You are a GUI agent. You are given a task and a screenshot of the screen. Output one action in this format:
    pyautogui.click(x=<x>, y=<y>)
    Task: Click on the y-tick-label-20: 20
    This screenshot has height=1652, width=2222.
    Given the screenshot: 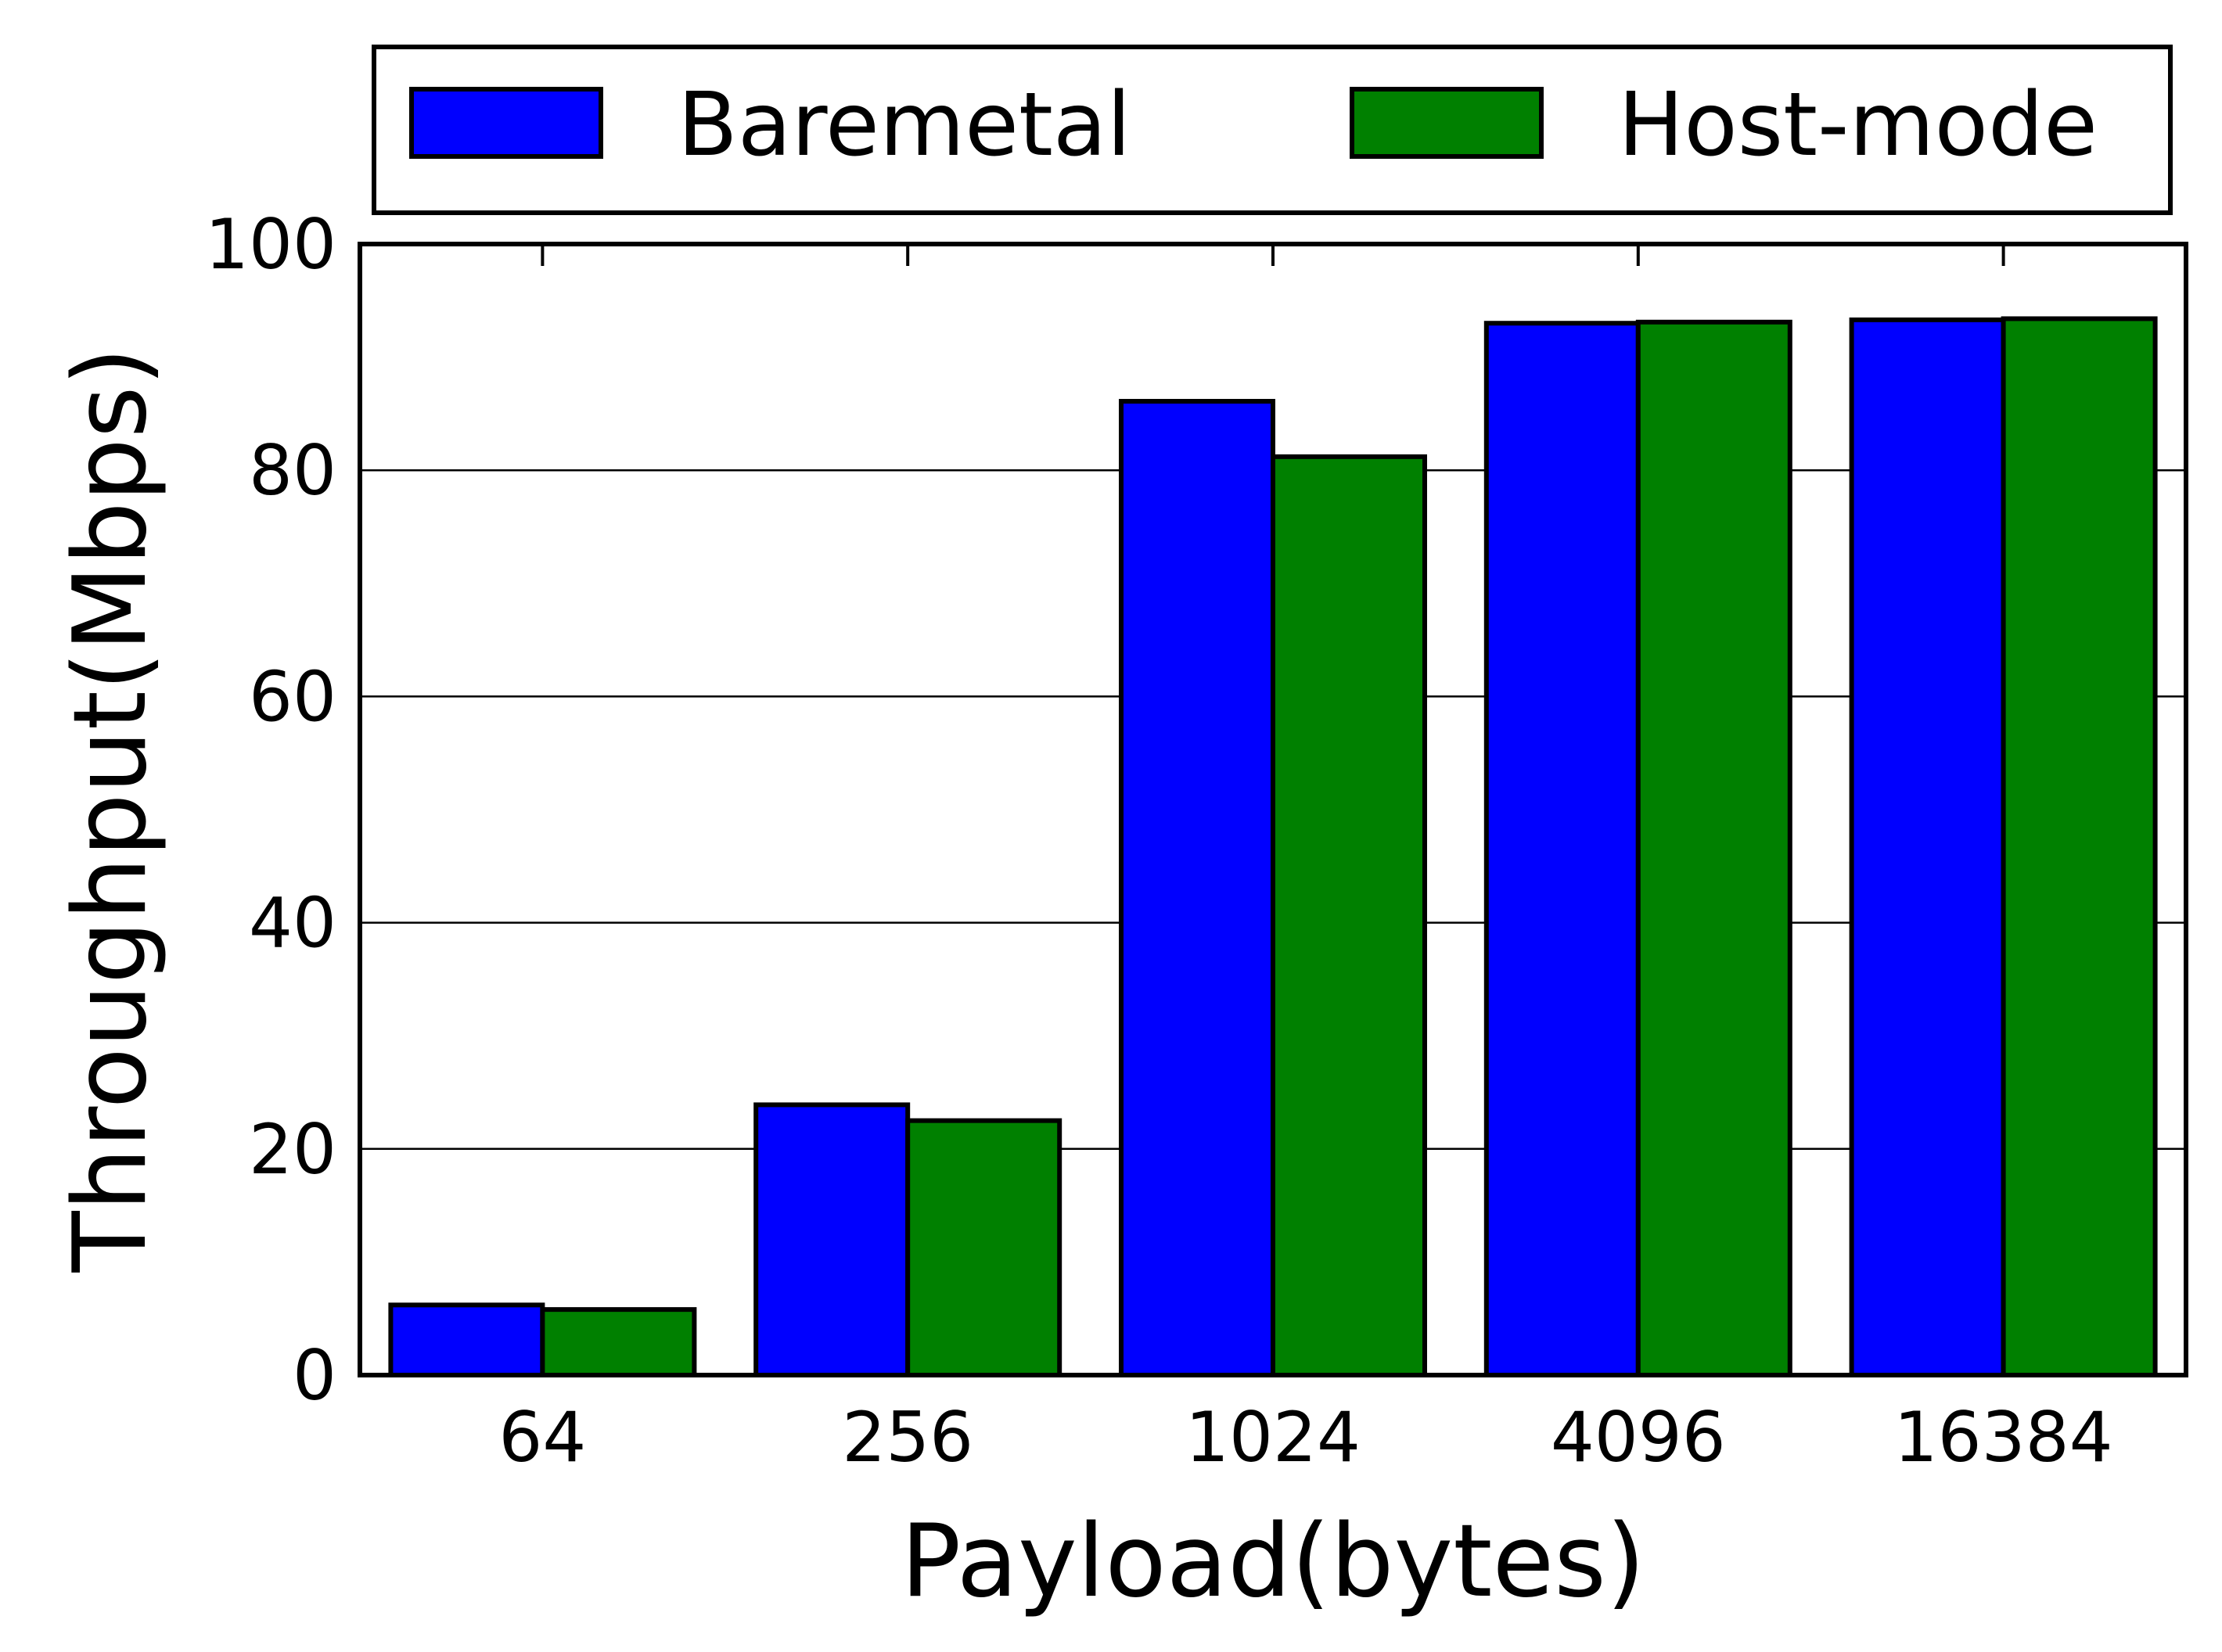 What is the action you would take?
    pyautogui.click(x=292, y=1150)
    